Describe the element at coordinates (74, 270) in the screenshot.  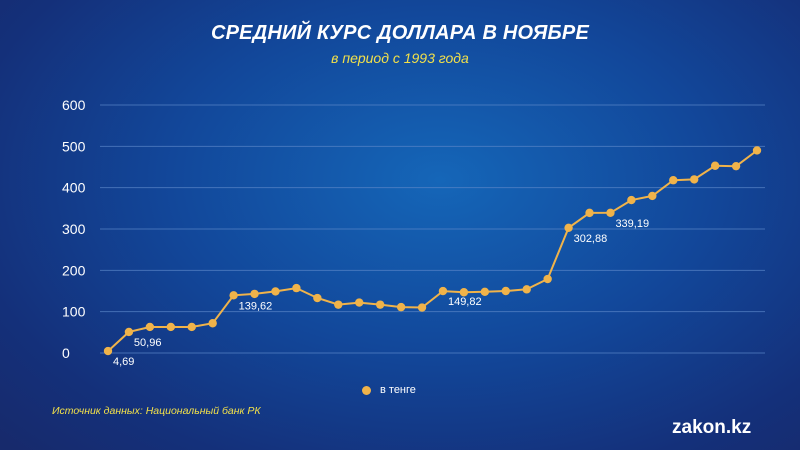
I see `y-tick-label: 200` at that location.